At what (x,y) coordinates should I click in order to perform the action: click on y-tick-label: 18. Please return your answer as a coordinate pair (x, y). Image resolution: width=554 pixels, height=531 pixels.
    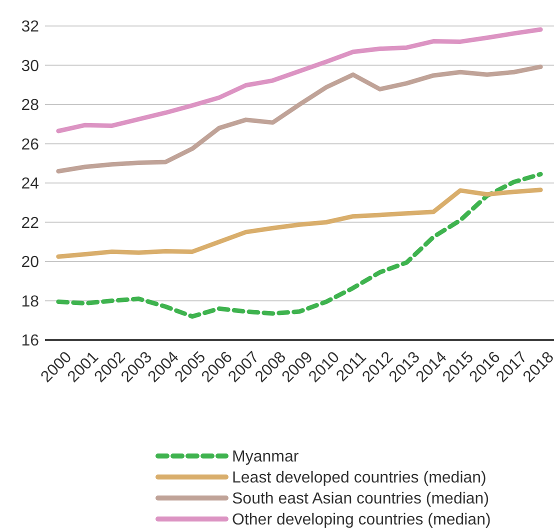
    Looking at the image, I should click on (30, 301).